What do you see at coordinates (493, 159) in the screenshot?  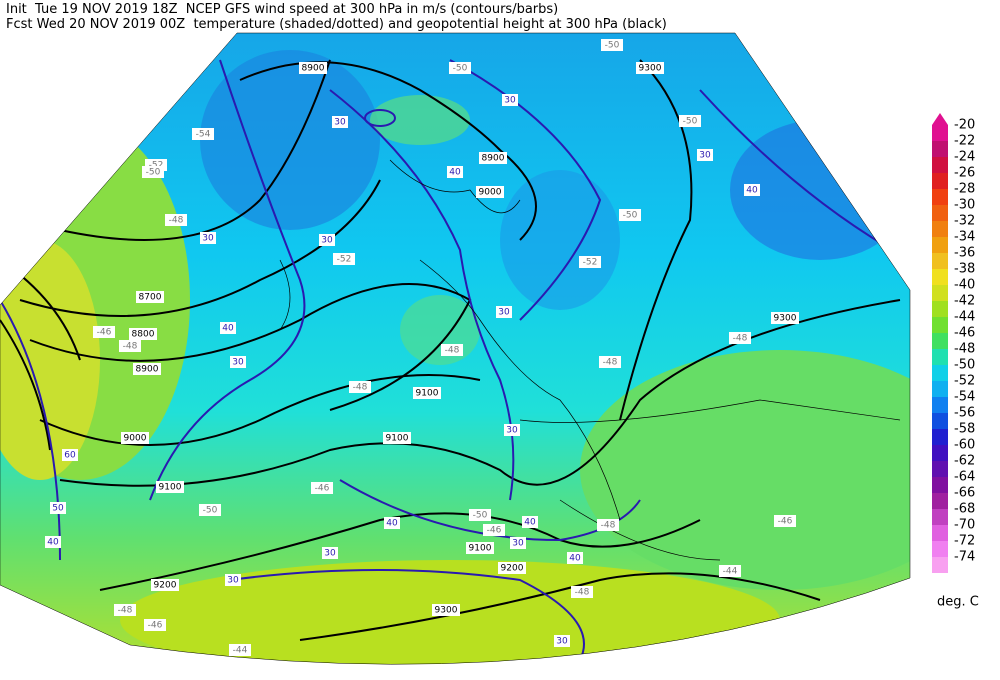 I see `height-label: 8900` at bounding box center [493, 159].